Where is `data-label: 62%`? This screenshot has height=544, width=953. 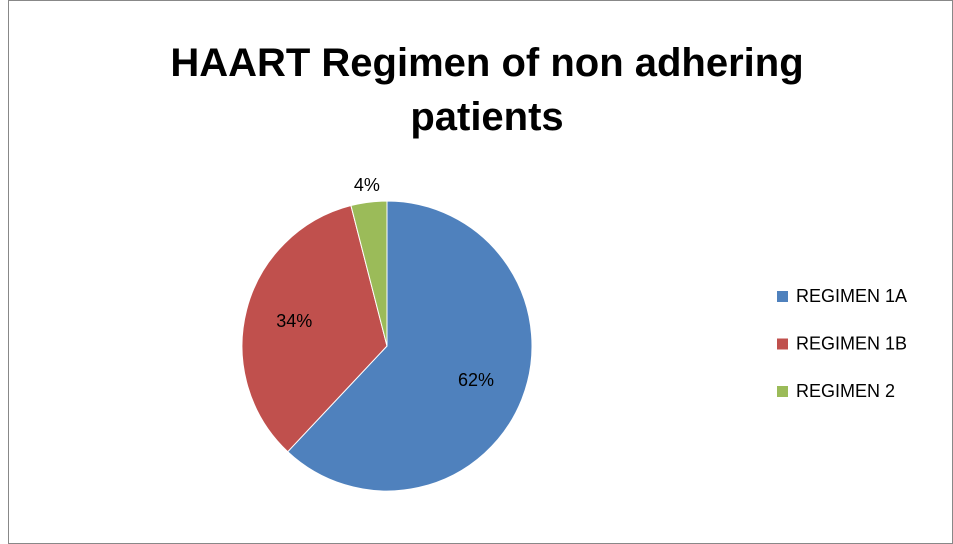
data-label: 62% is located at coordinates (476, 380).